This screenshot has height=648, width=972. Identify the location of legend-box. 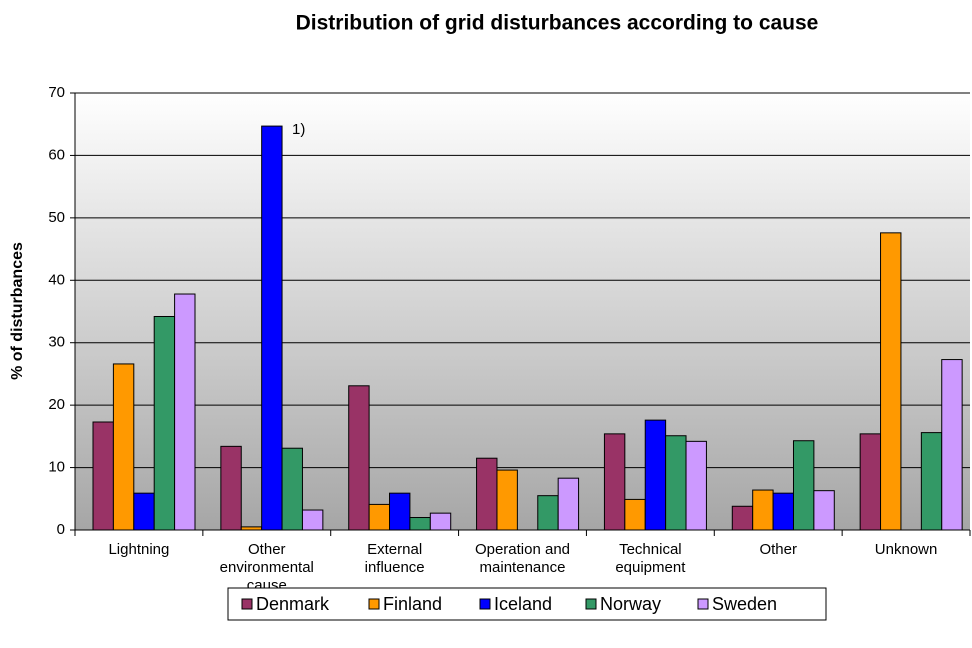
(527, 604).